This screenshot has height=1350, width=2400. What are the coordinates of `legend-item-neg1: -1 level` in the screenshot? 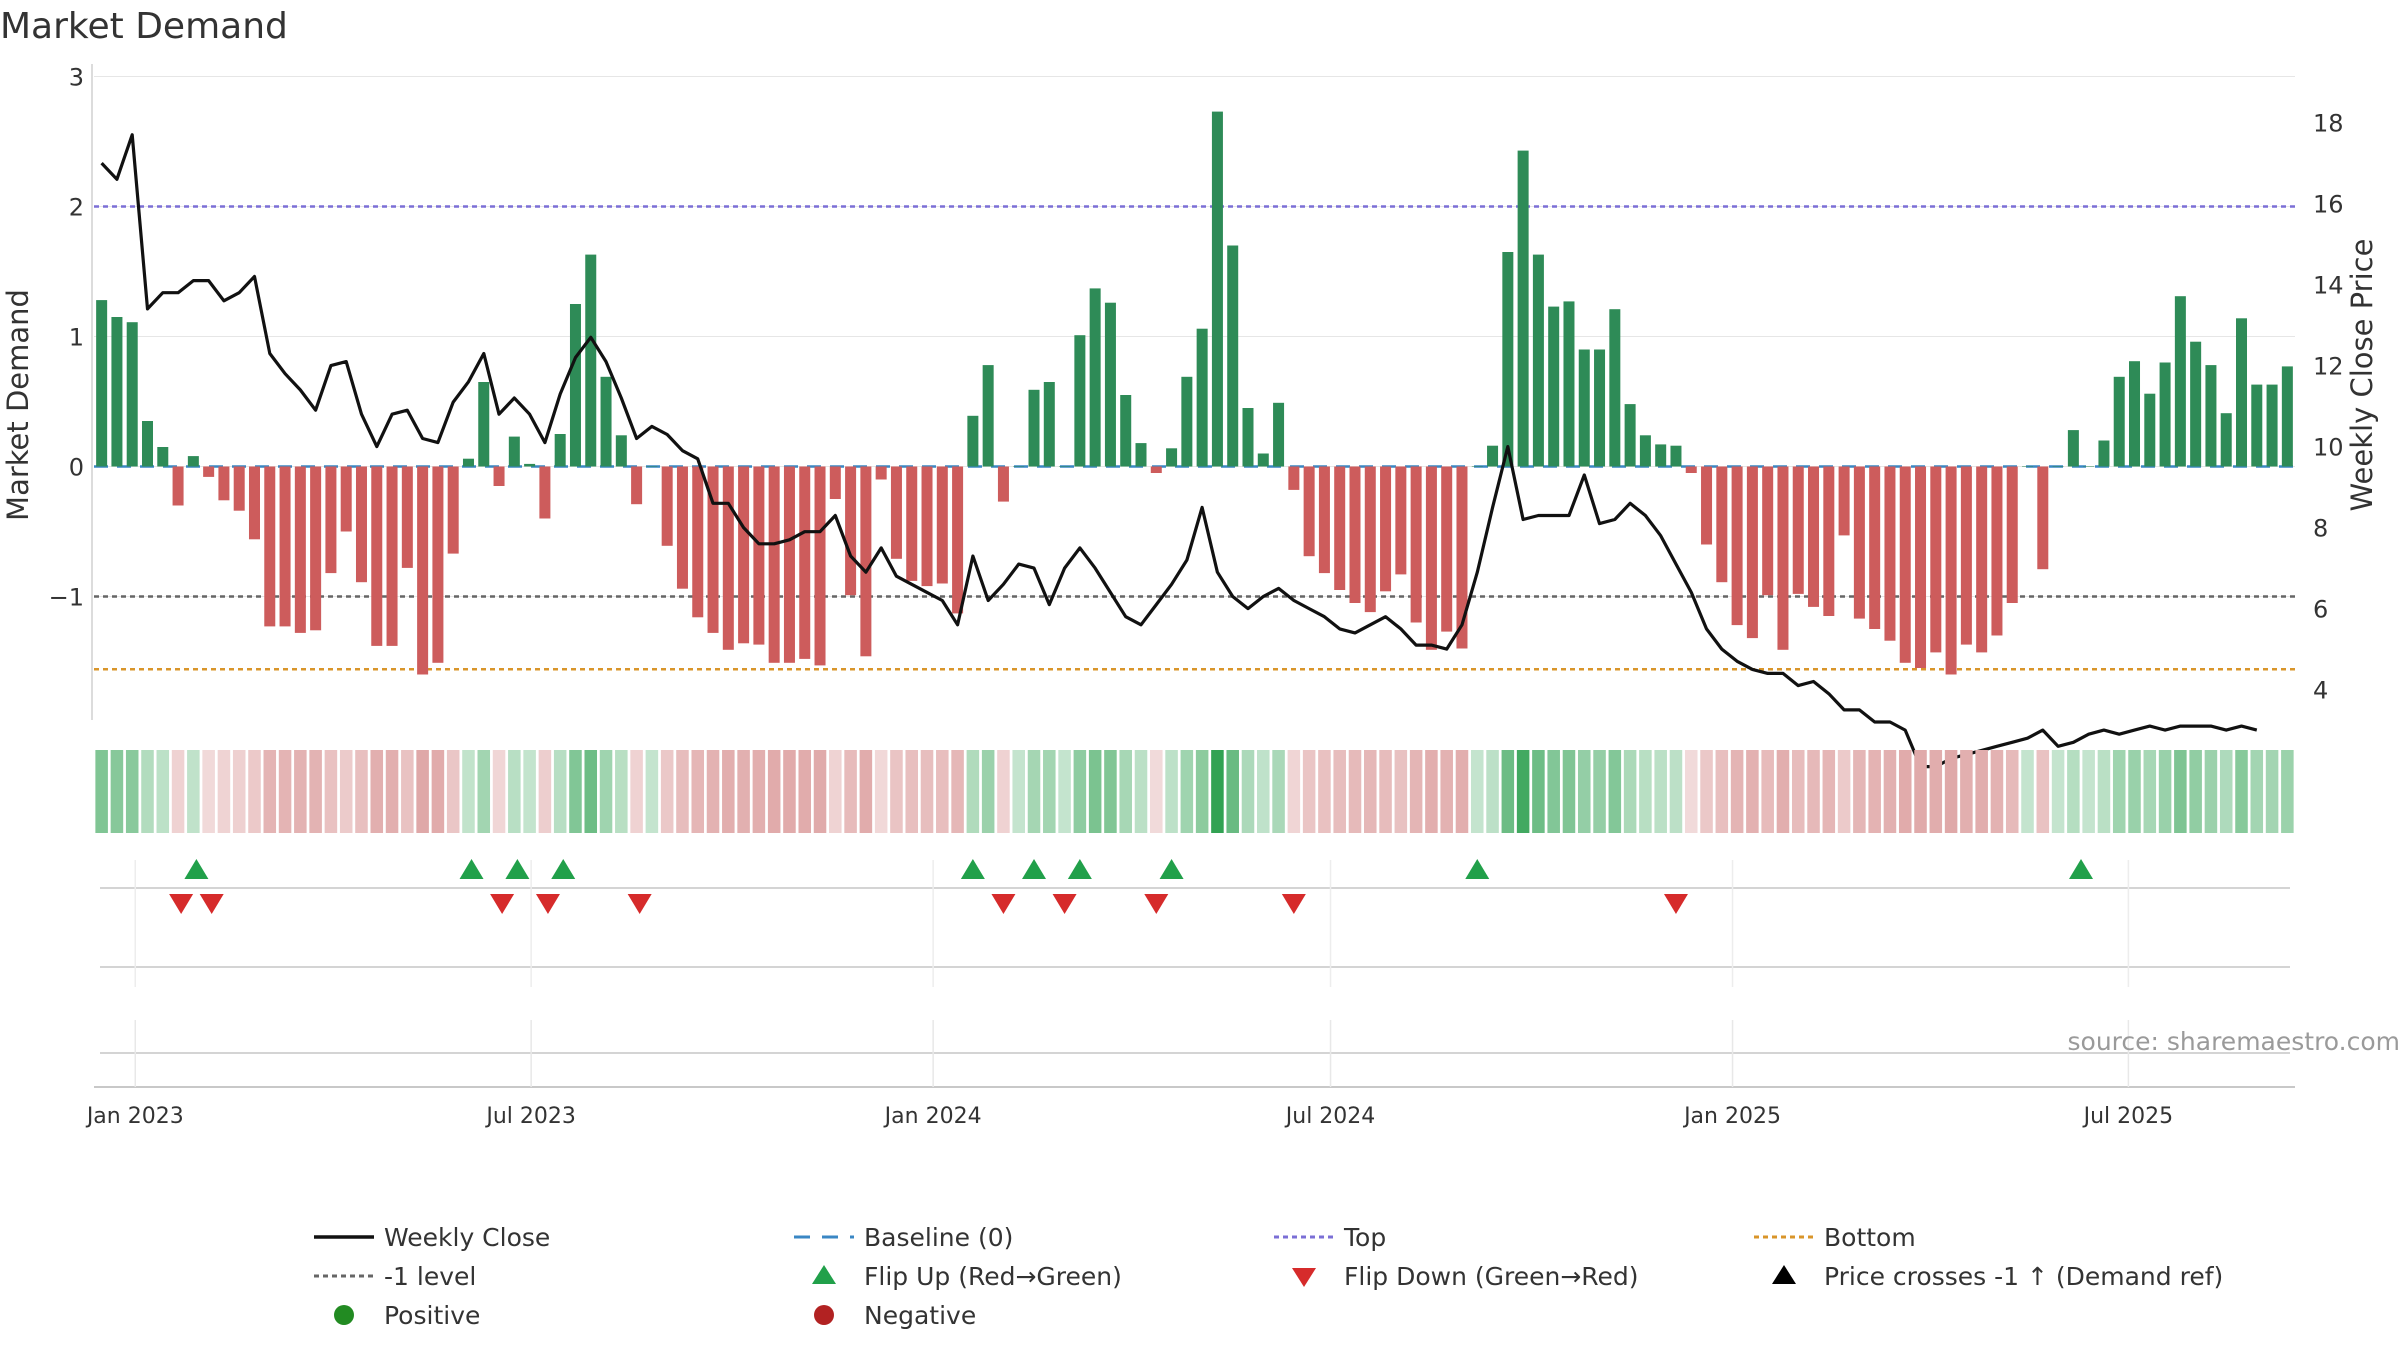 It's located at (395, 1276).